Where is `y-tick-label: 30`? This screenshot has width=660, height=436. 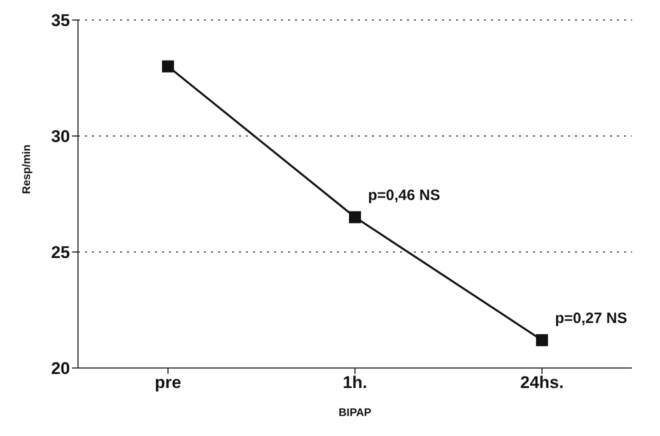 y-tick-label: 30 is located at coordinates (60, 136).